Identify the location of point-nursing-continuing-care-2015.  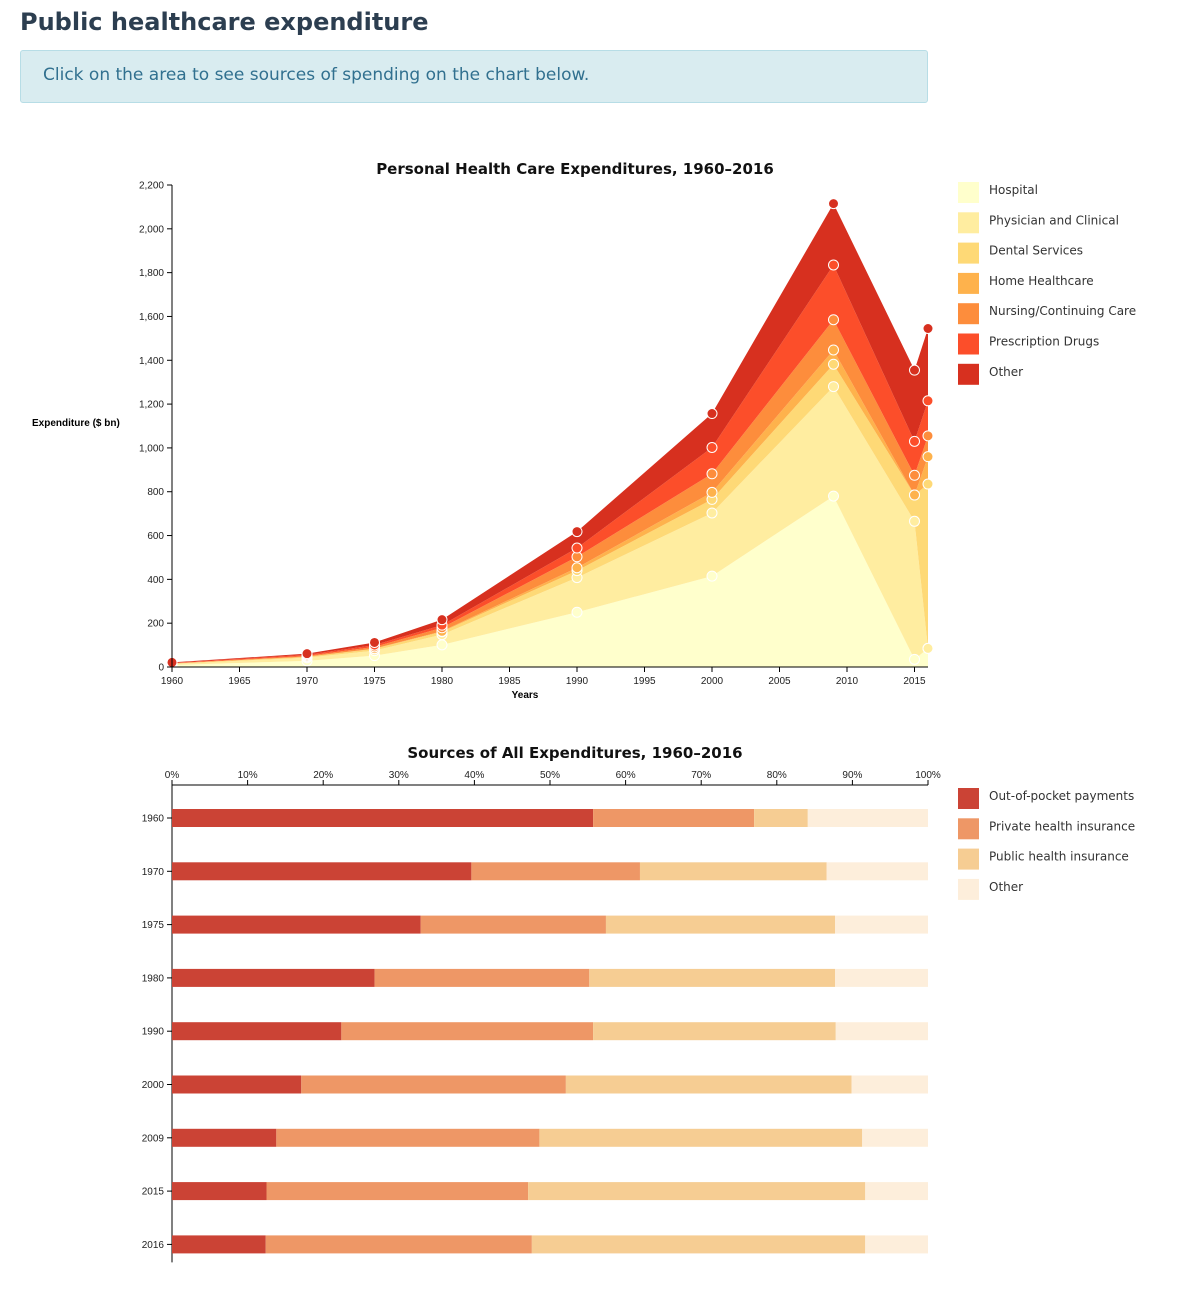
(914, 475).